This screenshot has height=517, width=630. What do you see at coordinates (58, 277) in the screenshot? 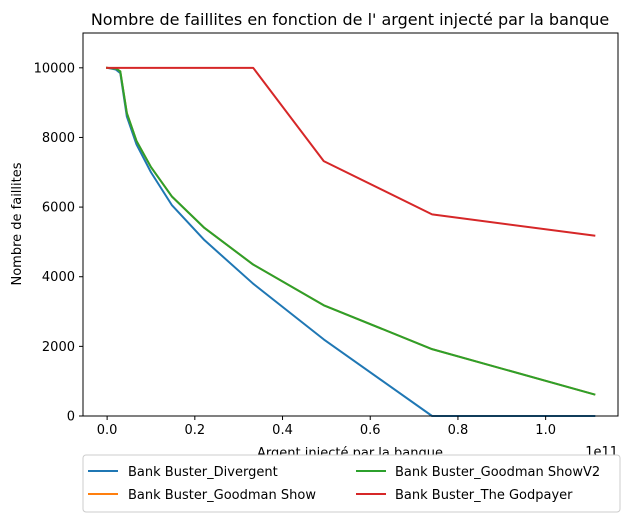
I see `y-tick-label: 4000` at bounding box center [58, 277].